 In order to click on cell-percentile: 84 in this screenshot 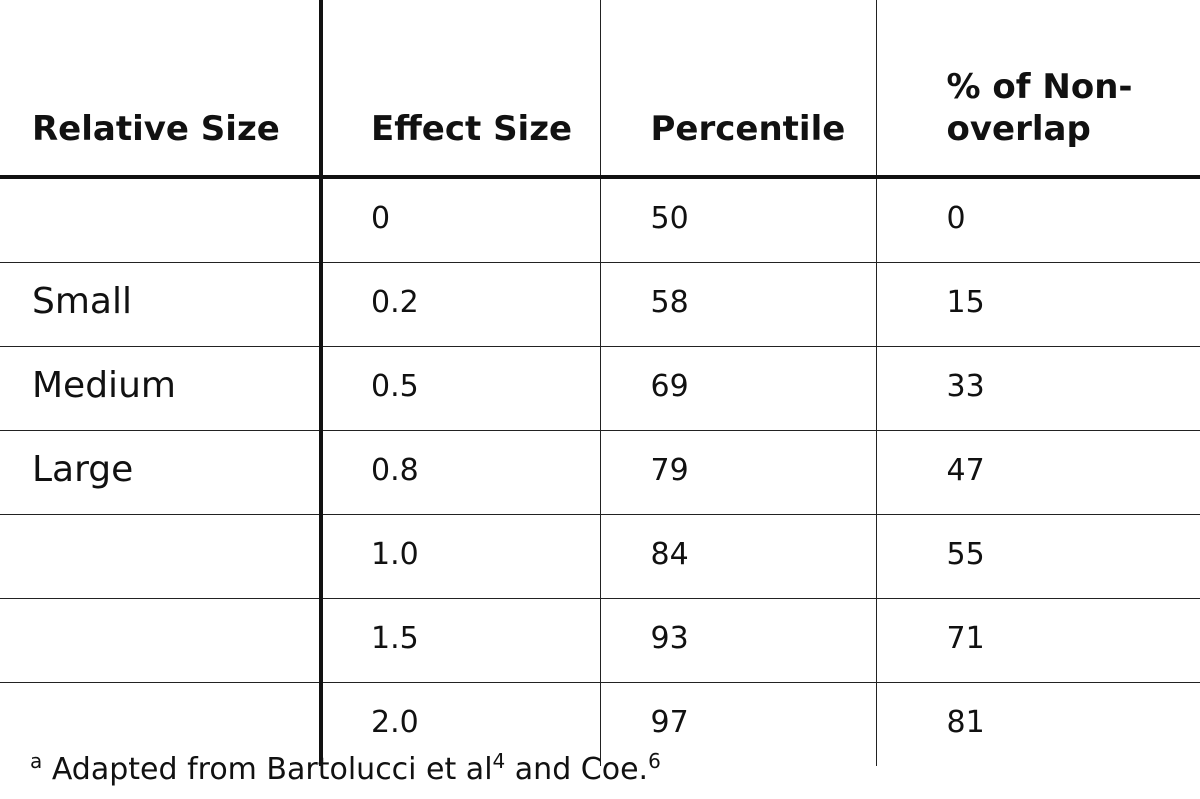, I will do `click(738, 556)`.